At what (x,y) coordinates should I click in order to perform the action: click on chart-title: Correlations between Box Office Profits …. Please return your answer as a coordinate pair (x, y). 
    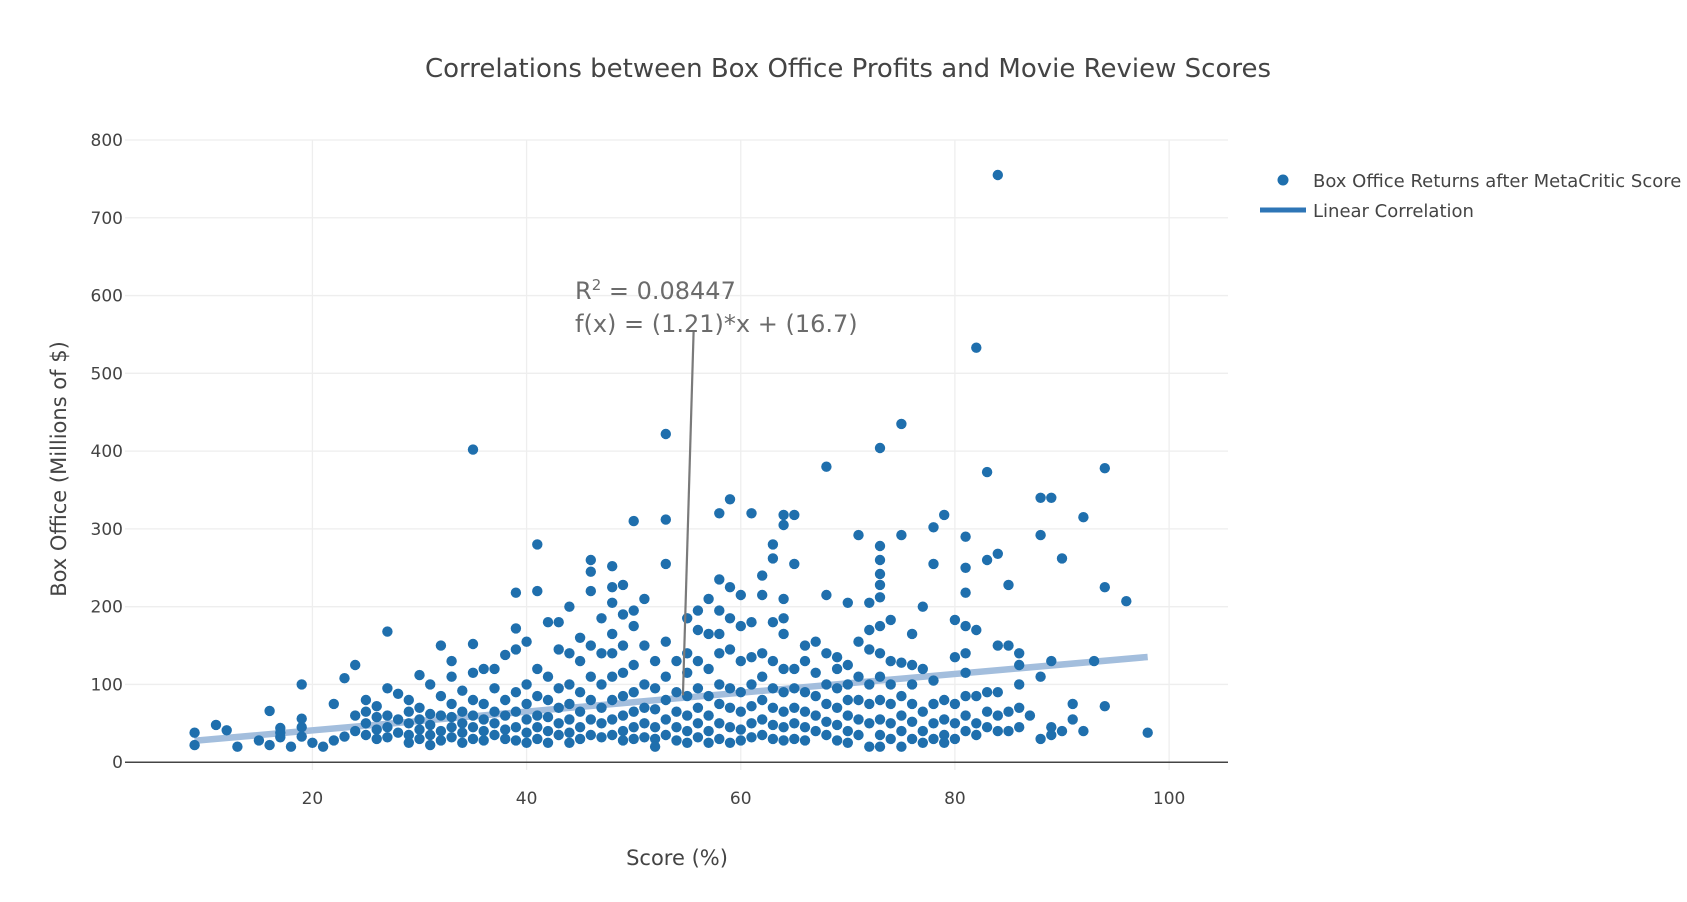
    Looking at the image, I should click on (848, 69).